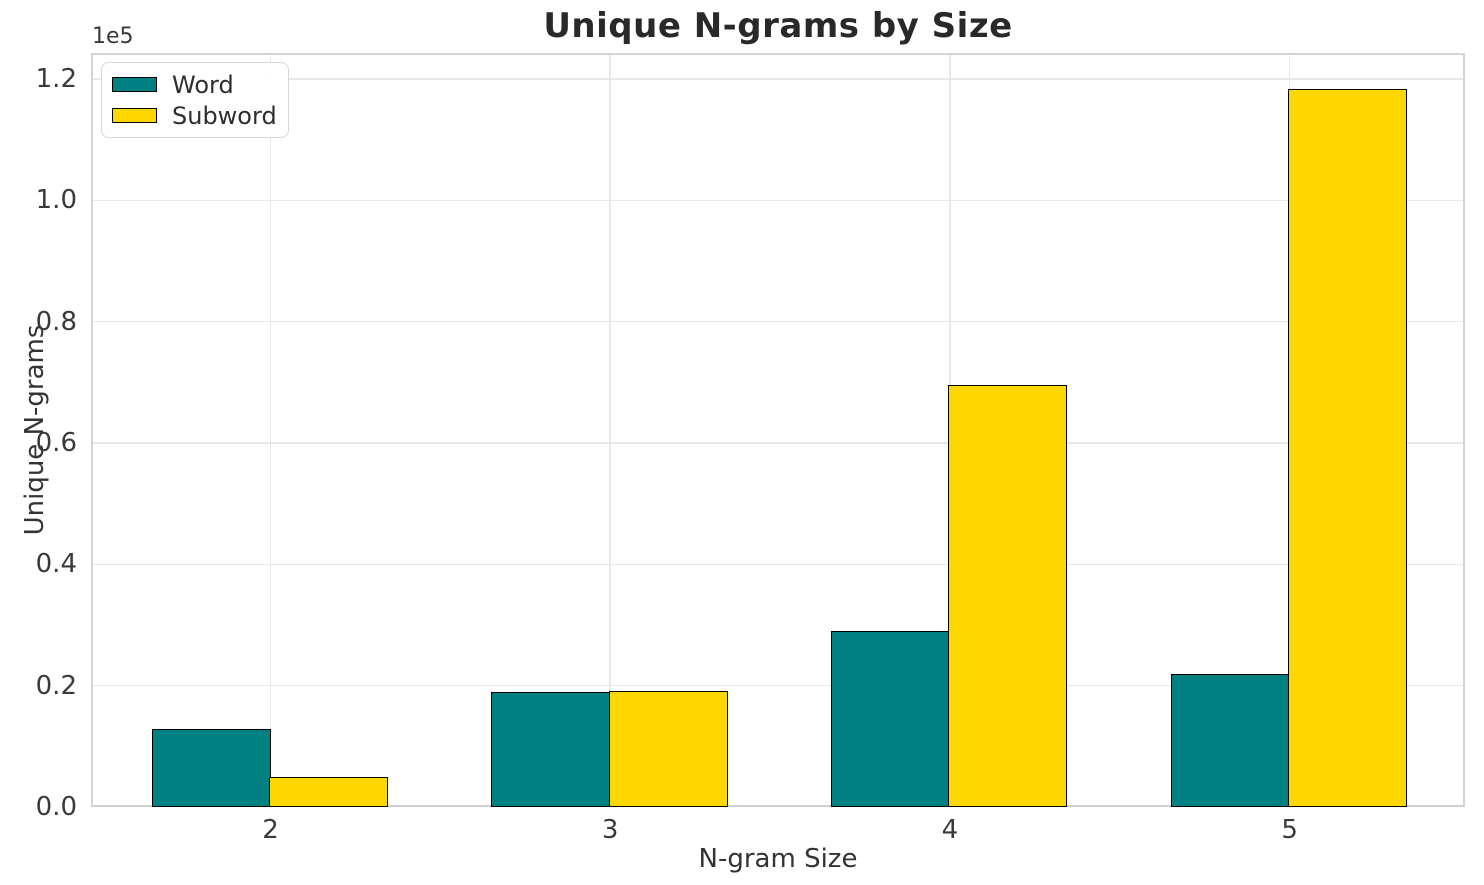 The height and width of the screenshot is (885, 1484). Describe the element at coordinates (778, 79) in the screenshot. I see `gridline-y-1.2` at that location.